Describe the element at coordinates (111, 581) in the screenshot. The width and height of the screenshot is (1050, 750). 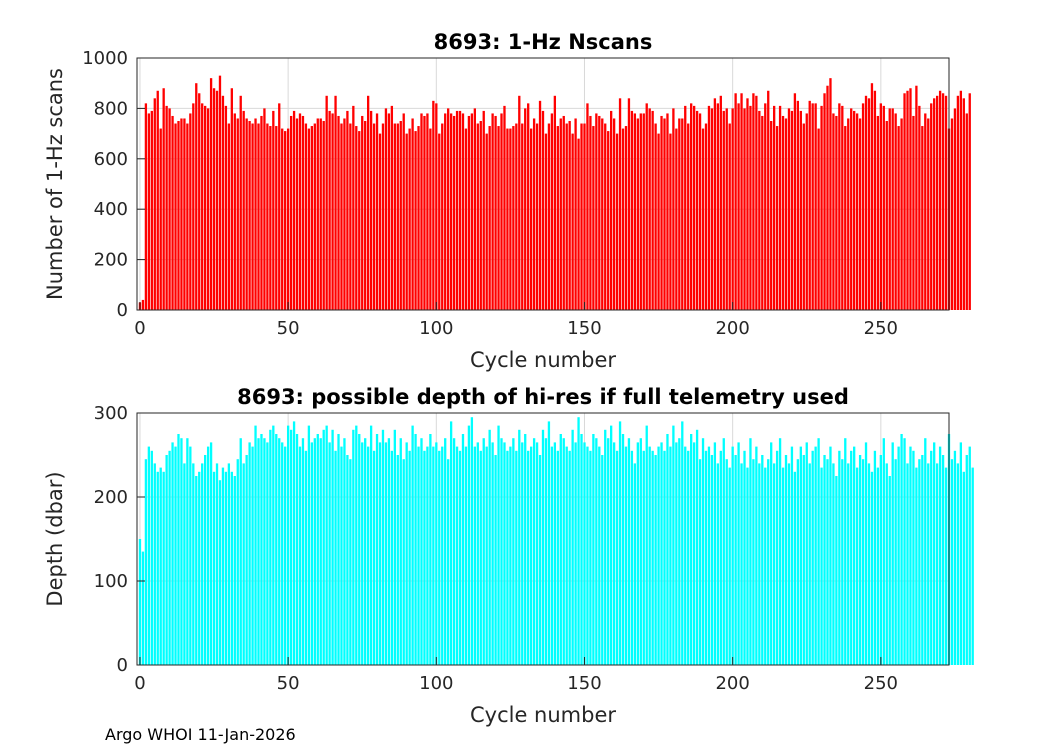
I see `y-tick-label: 100` at that location.